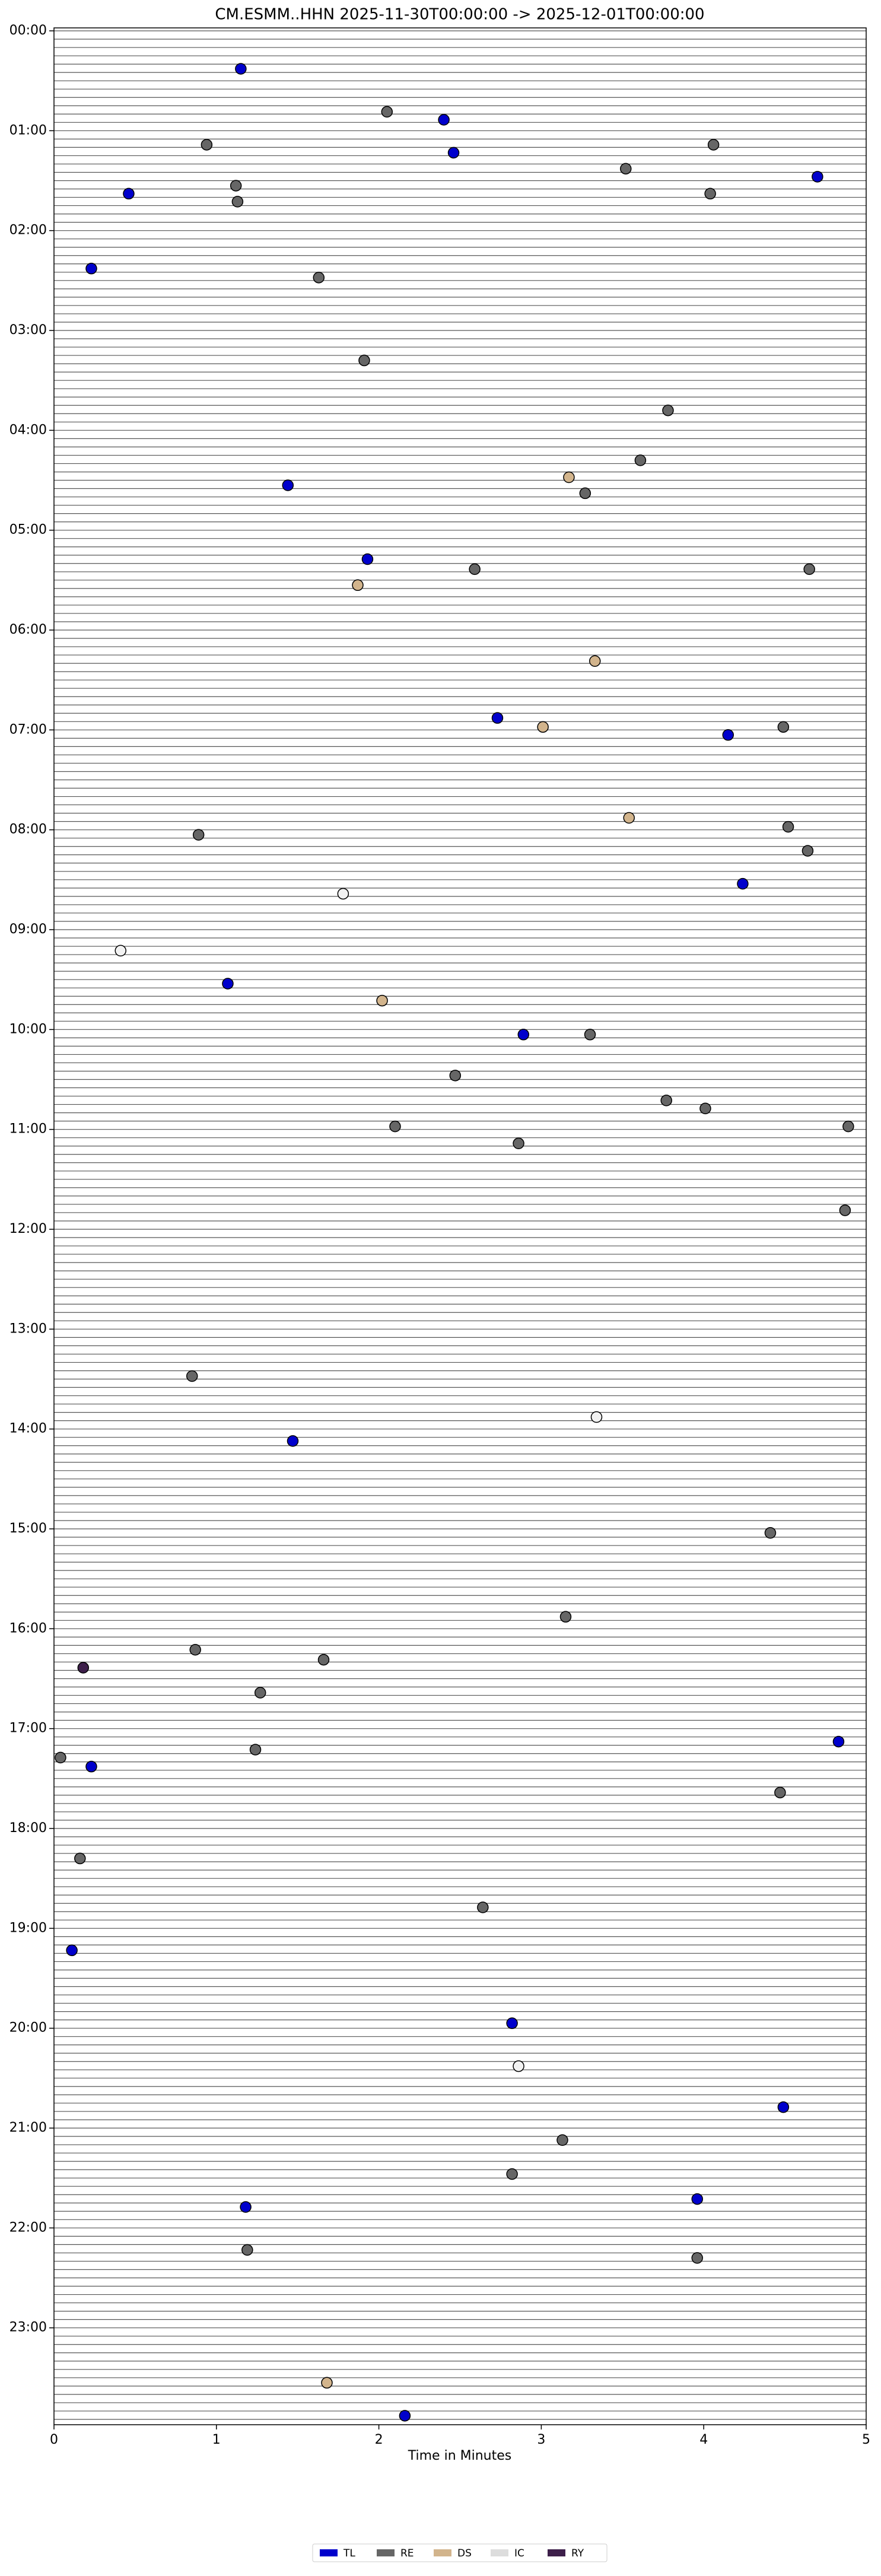 Image resolution: width=881 pixels, height=2576 pixels. Describe the element at coordinates (54, 2439) in the screenshot. I see `x-tick-label: 0` at that location.